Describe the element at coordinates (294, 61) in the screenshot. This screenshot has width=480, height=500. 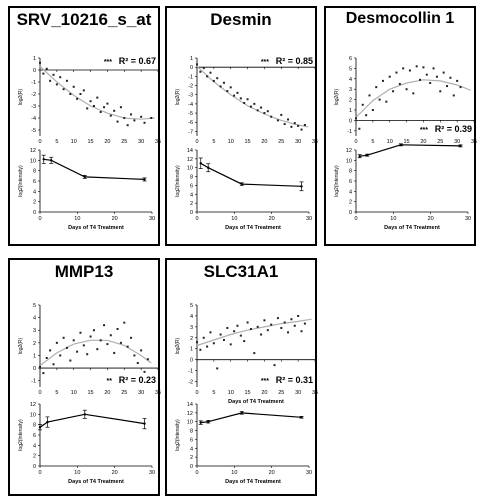
I see `r-squared-label: R² = 0.85` at that location.